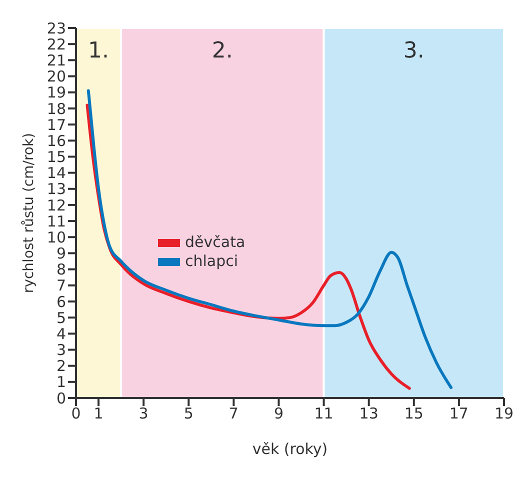 This screenshot has height=502, width=524. What do you see at coordinates (56, 189) in the screenshot?
I see `y-tick-label: 13` at bounding box center [56, 189].